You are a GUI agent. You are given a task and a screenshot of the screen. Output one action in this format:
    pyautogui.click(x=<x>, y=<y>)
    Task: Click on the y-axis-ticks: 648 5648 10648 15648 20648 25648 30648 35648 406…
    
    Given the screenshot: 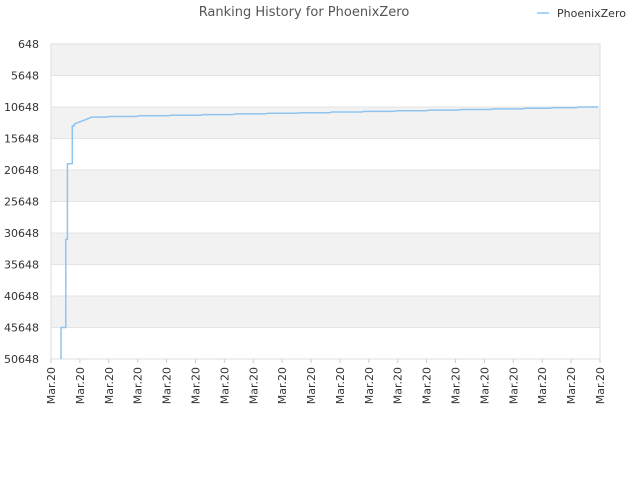 What is the action you would take?
    pyautogui.click(x=21, y=202)
    